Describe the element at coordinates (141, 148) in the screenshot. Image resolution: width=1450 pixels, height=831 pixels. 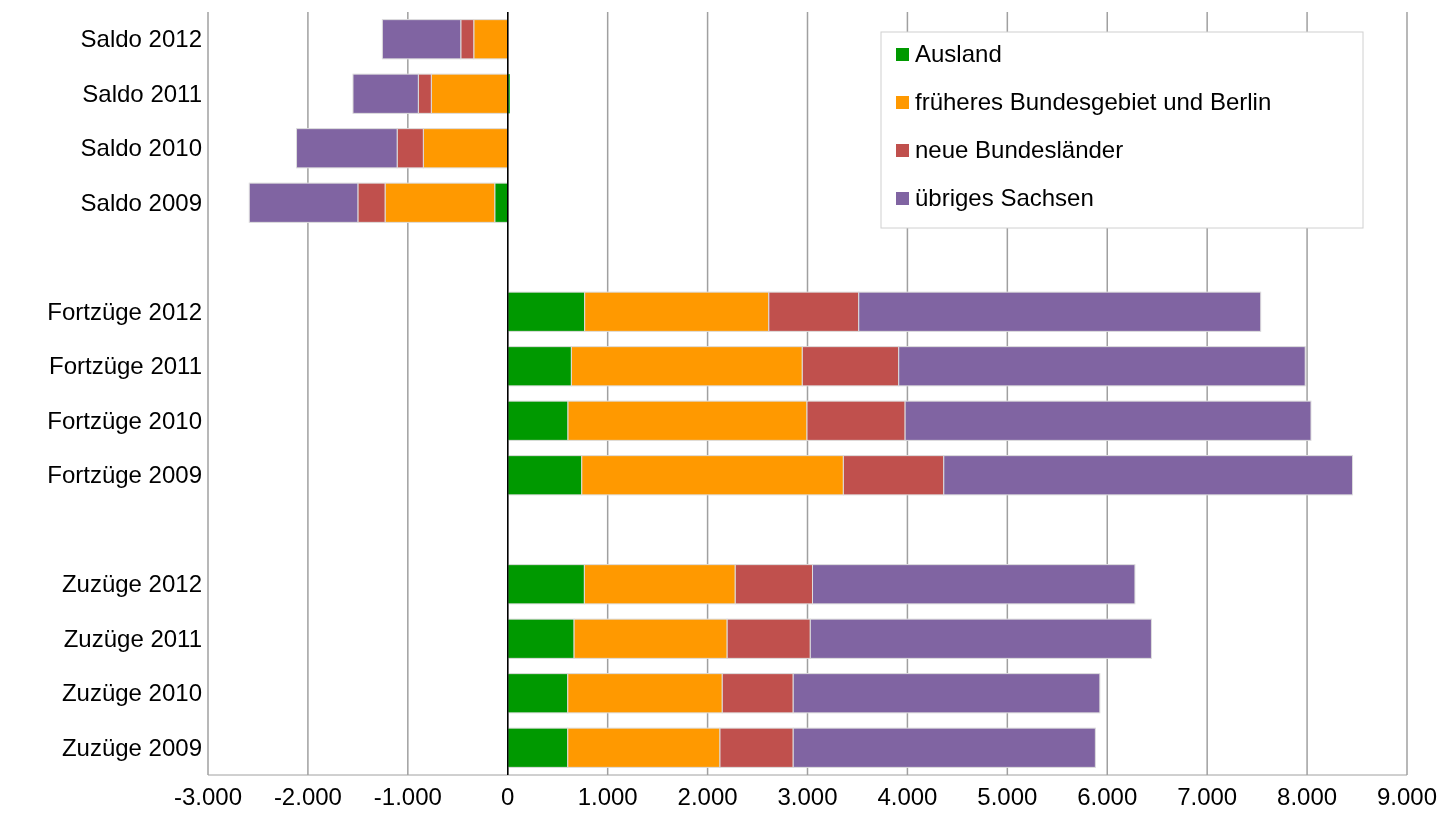
I see `y-tick-label: Saldo 2010` at that location.